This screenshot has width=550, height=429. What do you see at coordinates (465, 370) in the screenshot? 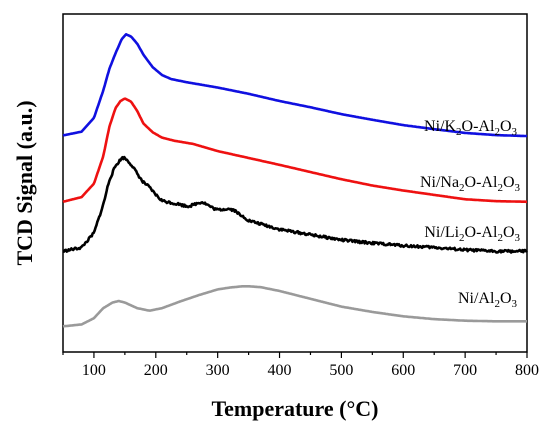
I see `x-tick-label: 700` at bounding box center [465, 370].